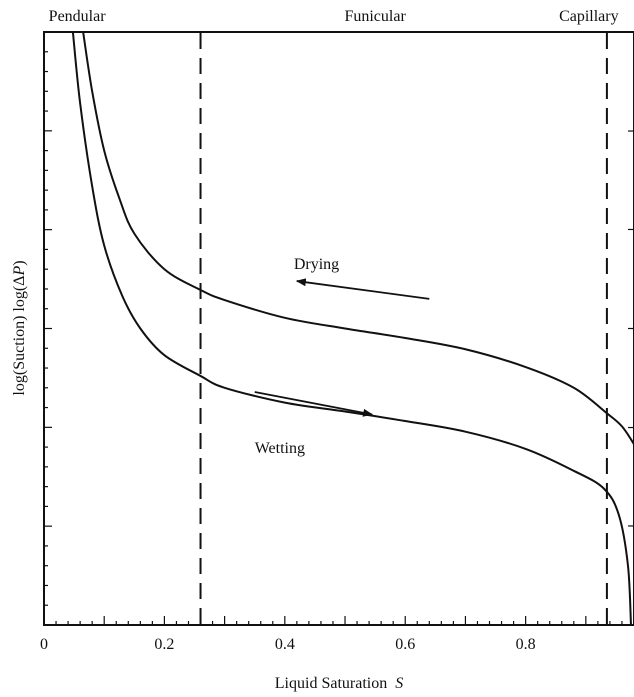 The image size is (634, 697). I want to click on region-label-capillary: Capillary, so click(589, 16).